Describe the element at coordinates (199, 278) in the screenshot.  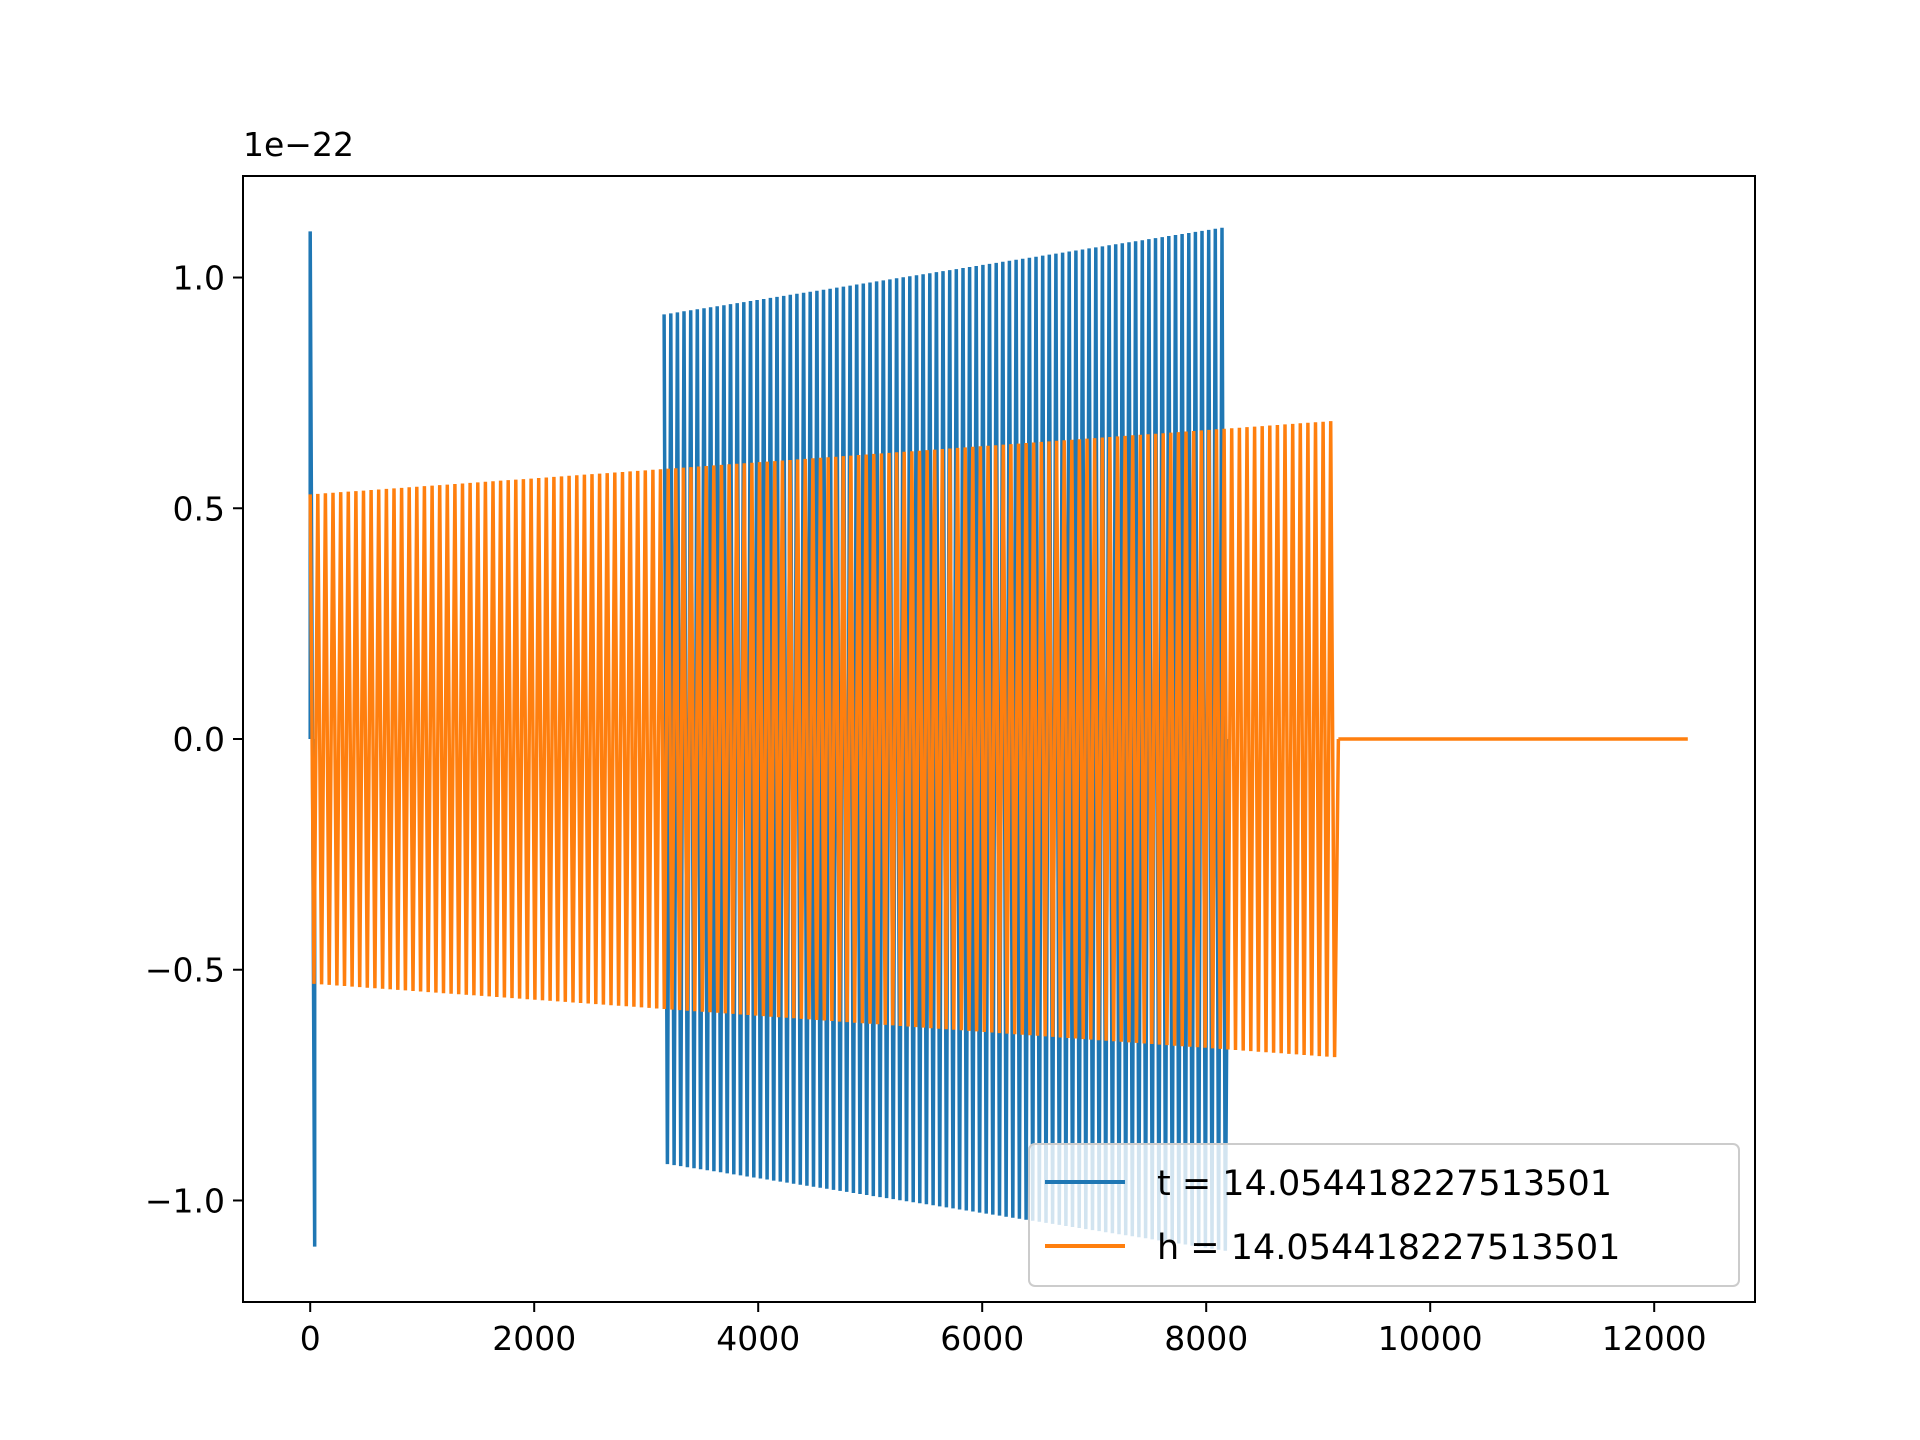
I see `y-tick-label: 1.0` at that location.